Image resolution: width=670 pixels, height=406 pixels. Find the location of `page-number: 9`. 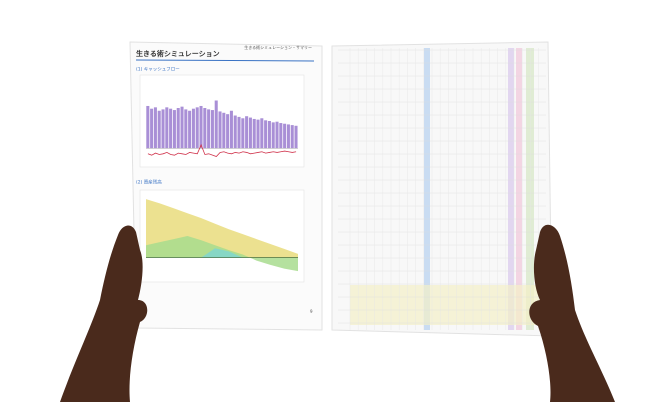

page-number: 9 is located at coordinates (311, 311).